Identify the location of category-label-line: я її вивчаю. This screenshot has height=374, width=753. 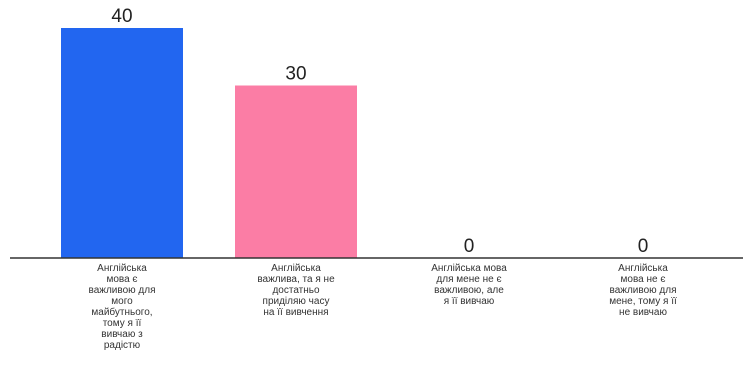
(469, 301).